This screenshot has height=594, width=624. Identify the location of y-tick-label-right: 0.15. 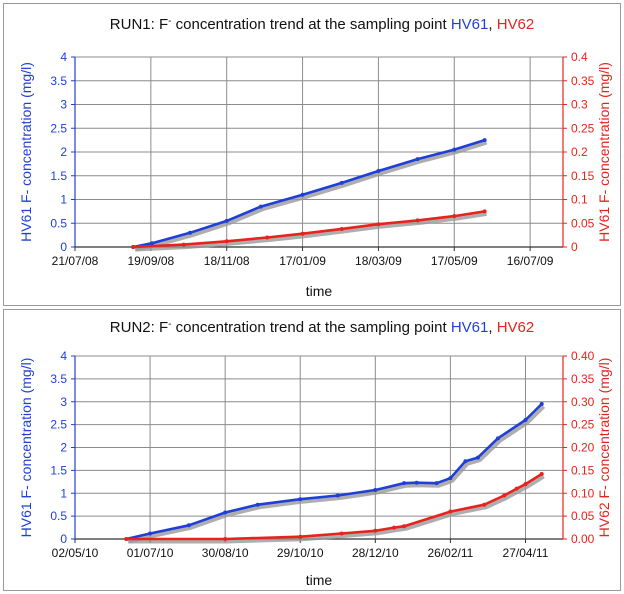
(583, 176).